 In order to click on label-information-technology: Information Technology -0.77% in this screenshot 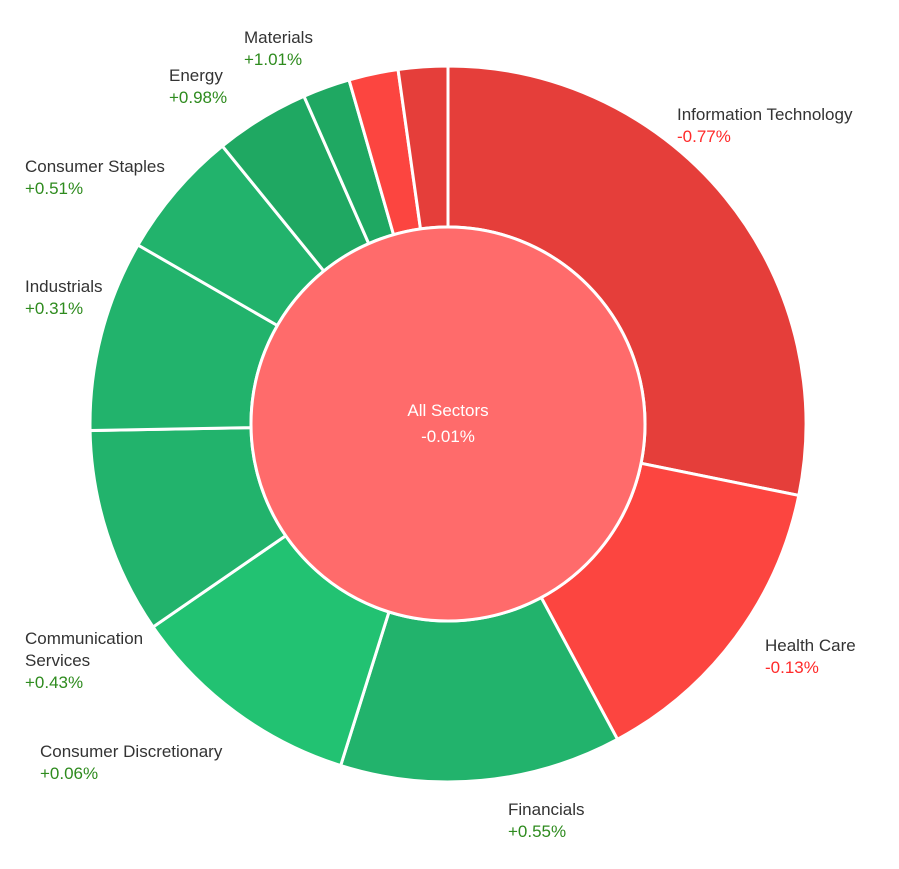, I will do `click(765, 125)`.